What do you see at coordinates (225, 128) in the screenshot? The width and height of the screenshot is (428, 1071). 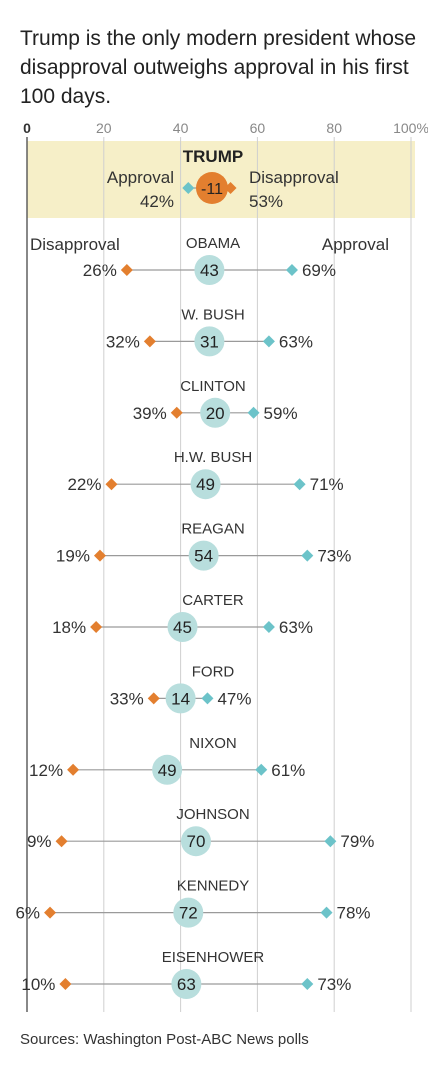 I see `tick-label-layer: 0 20 40 60 80 100%` at bounding box center [225, 128].